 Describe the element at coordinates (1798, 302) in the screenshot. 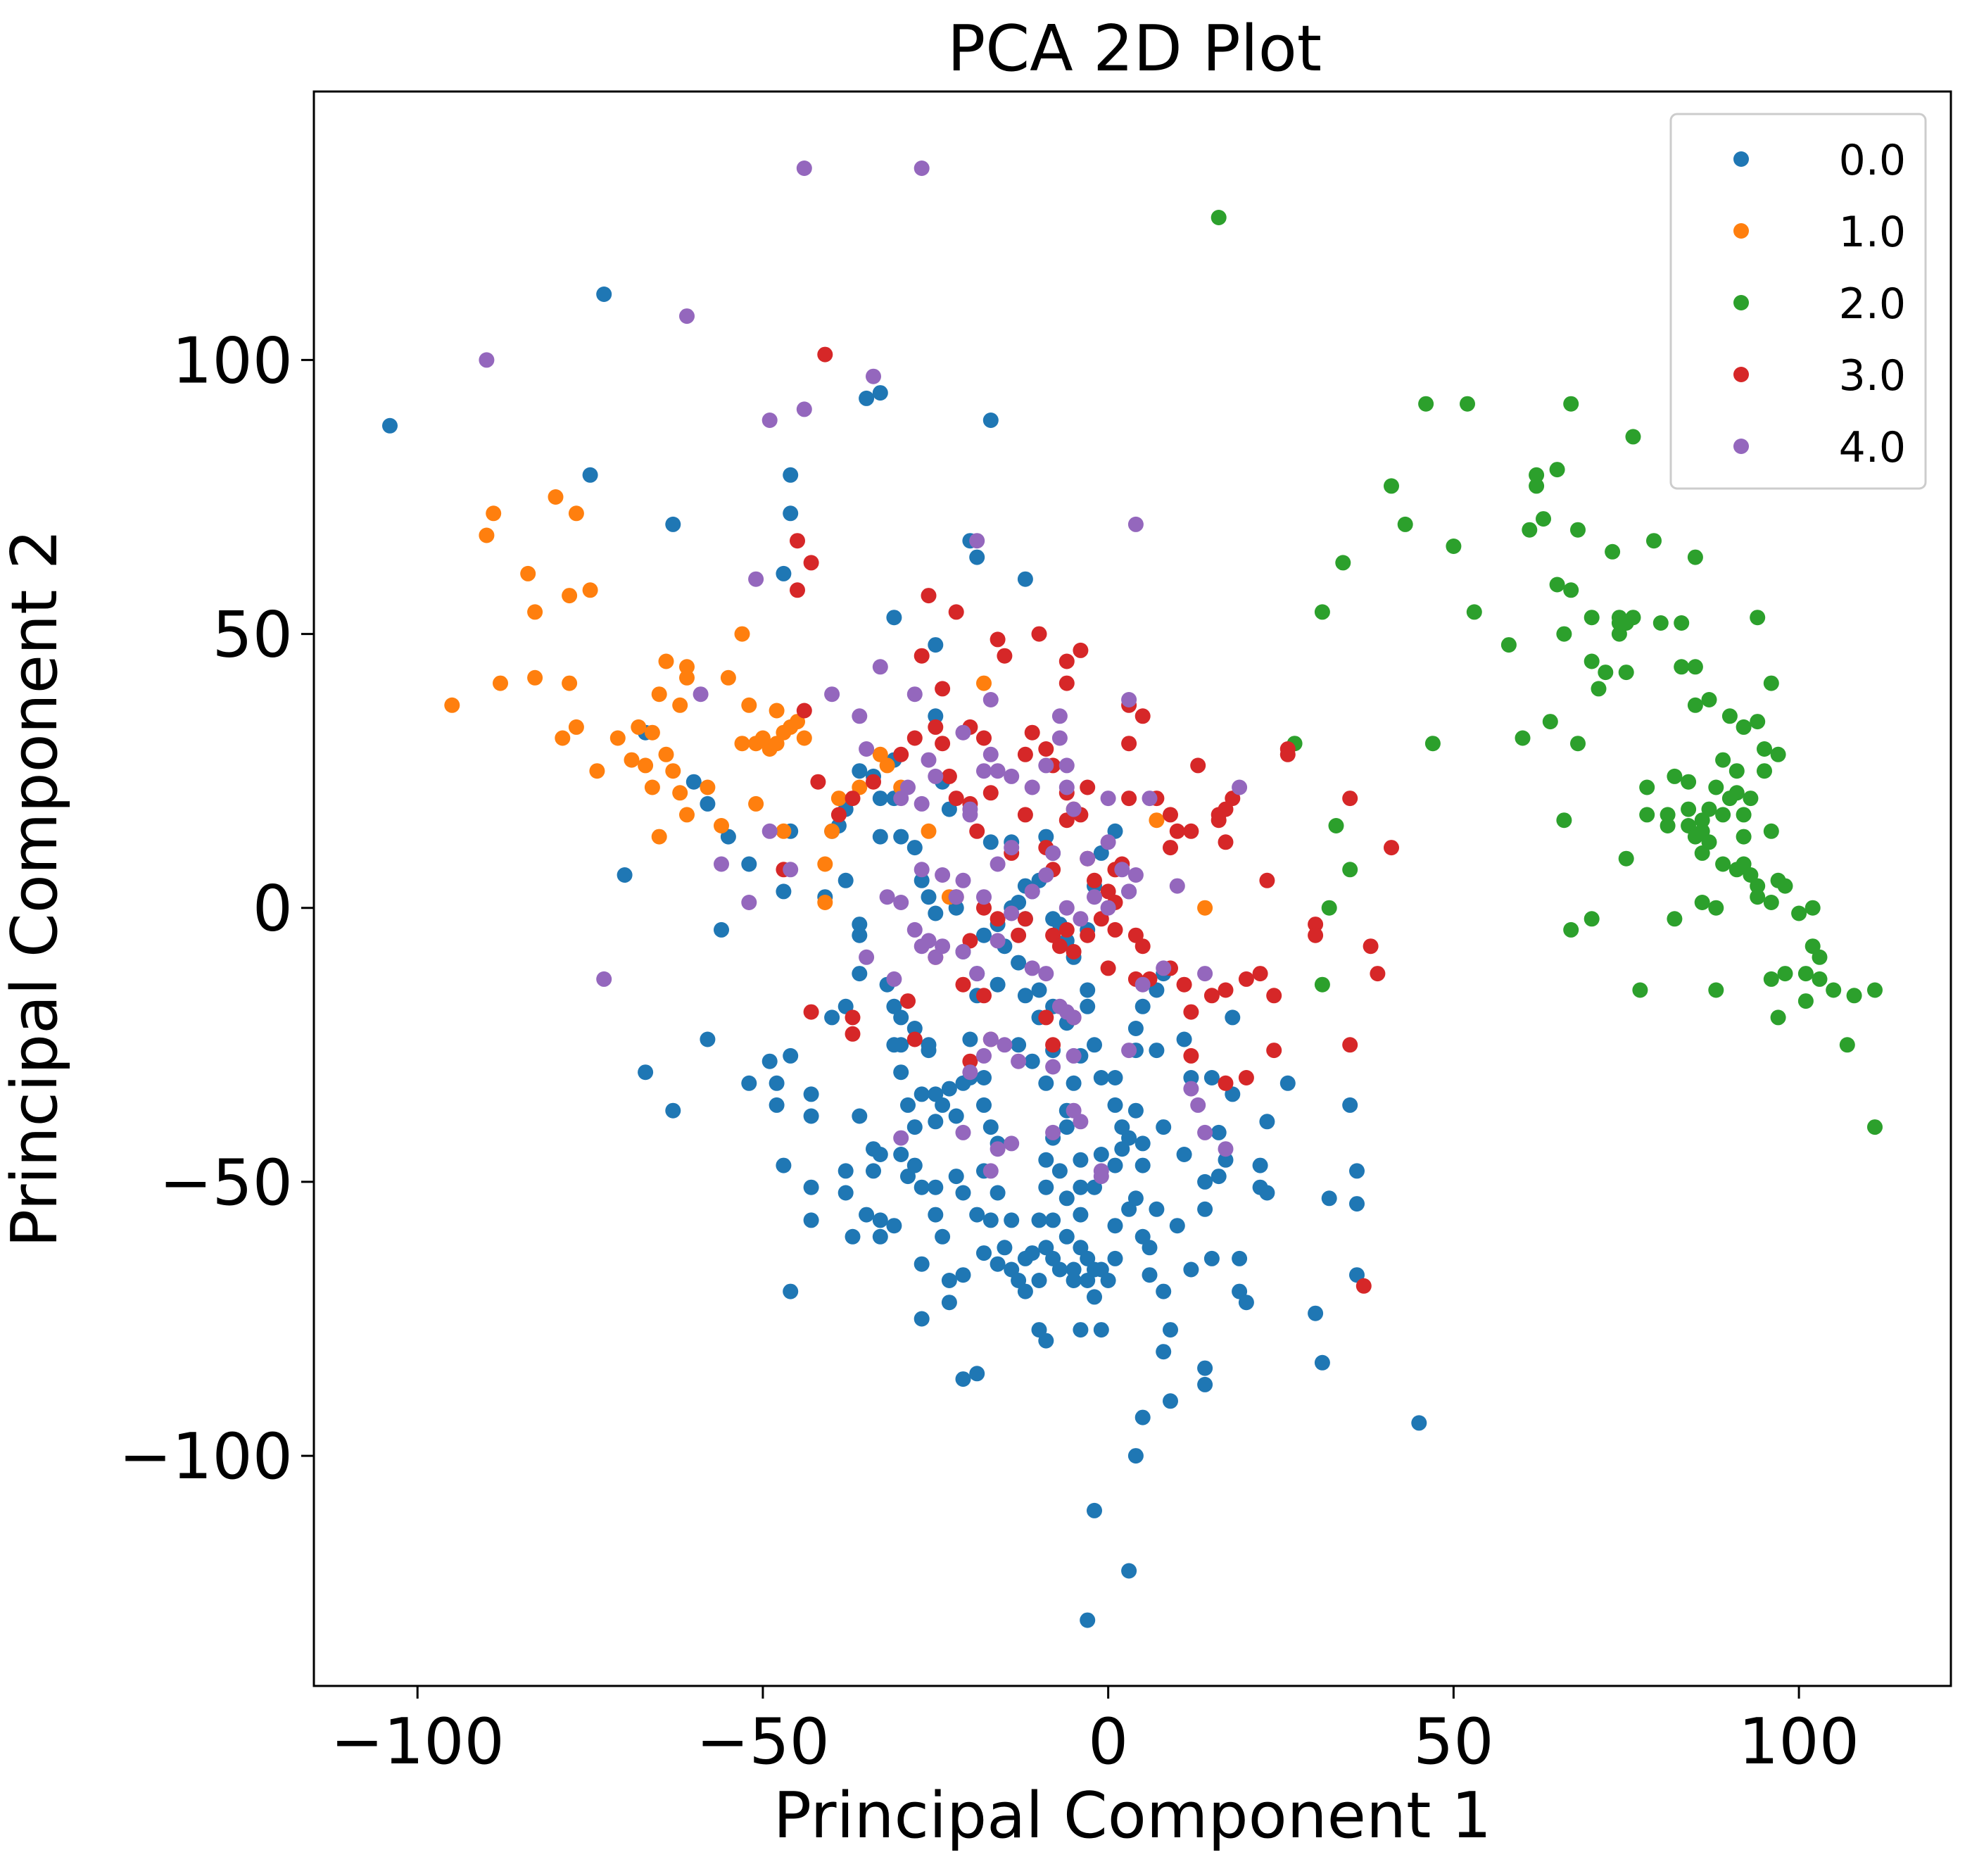

I see `legend: 0.0 1.0 2.0 3.0 4.0` at that location.